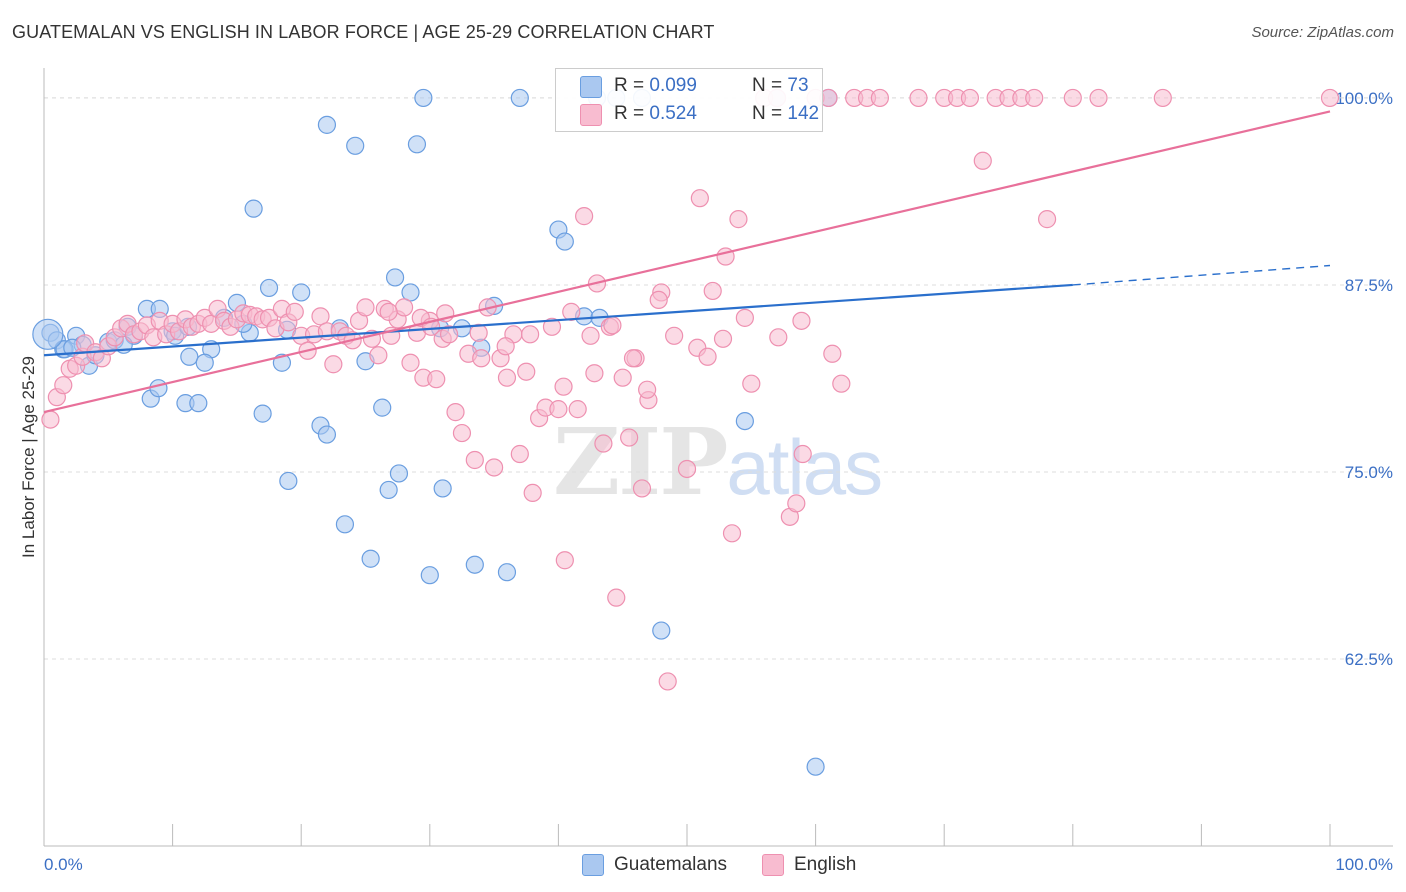 The width and height of the screenshot is (1406, 892). I want to click on watermark-atlas: atlas, so click(804, 467).